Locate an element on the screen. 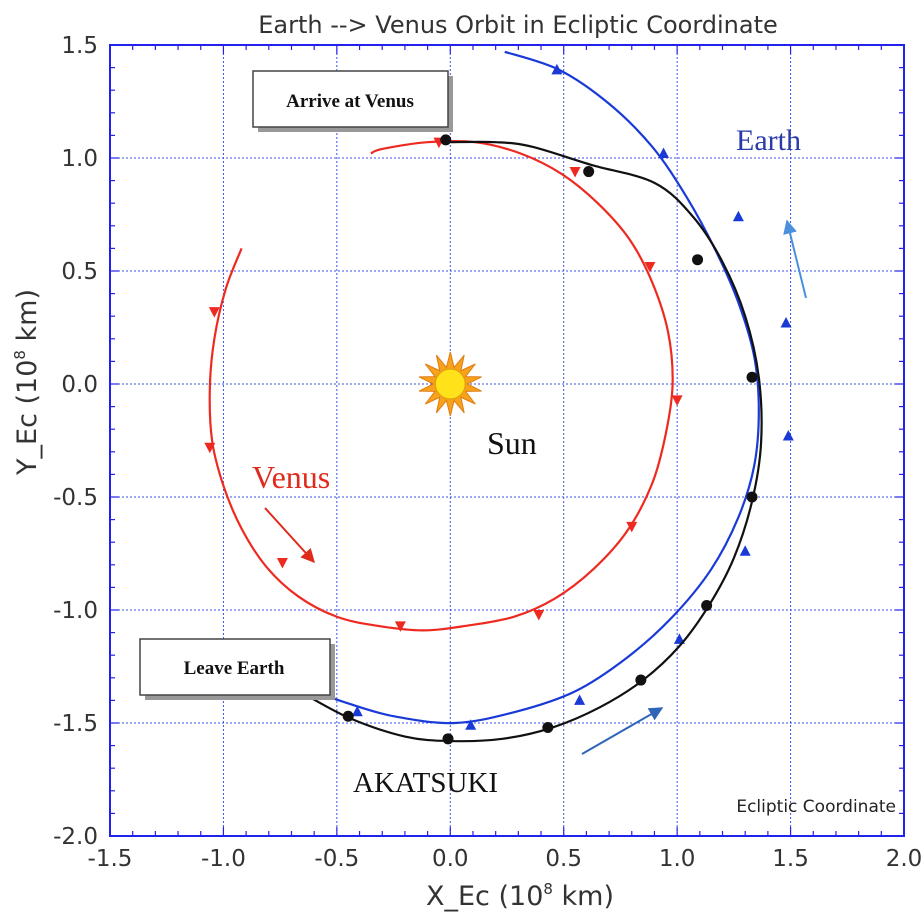 Image resolution: width=924 pixels, height=912 pixels. sun-disc is located at coordinates (450, 384).